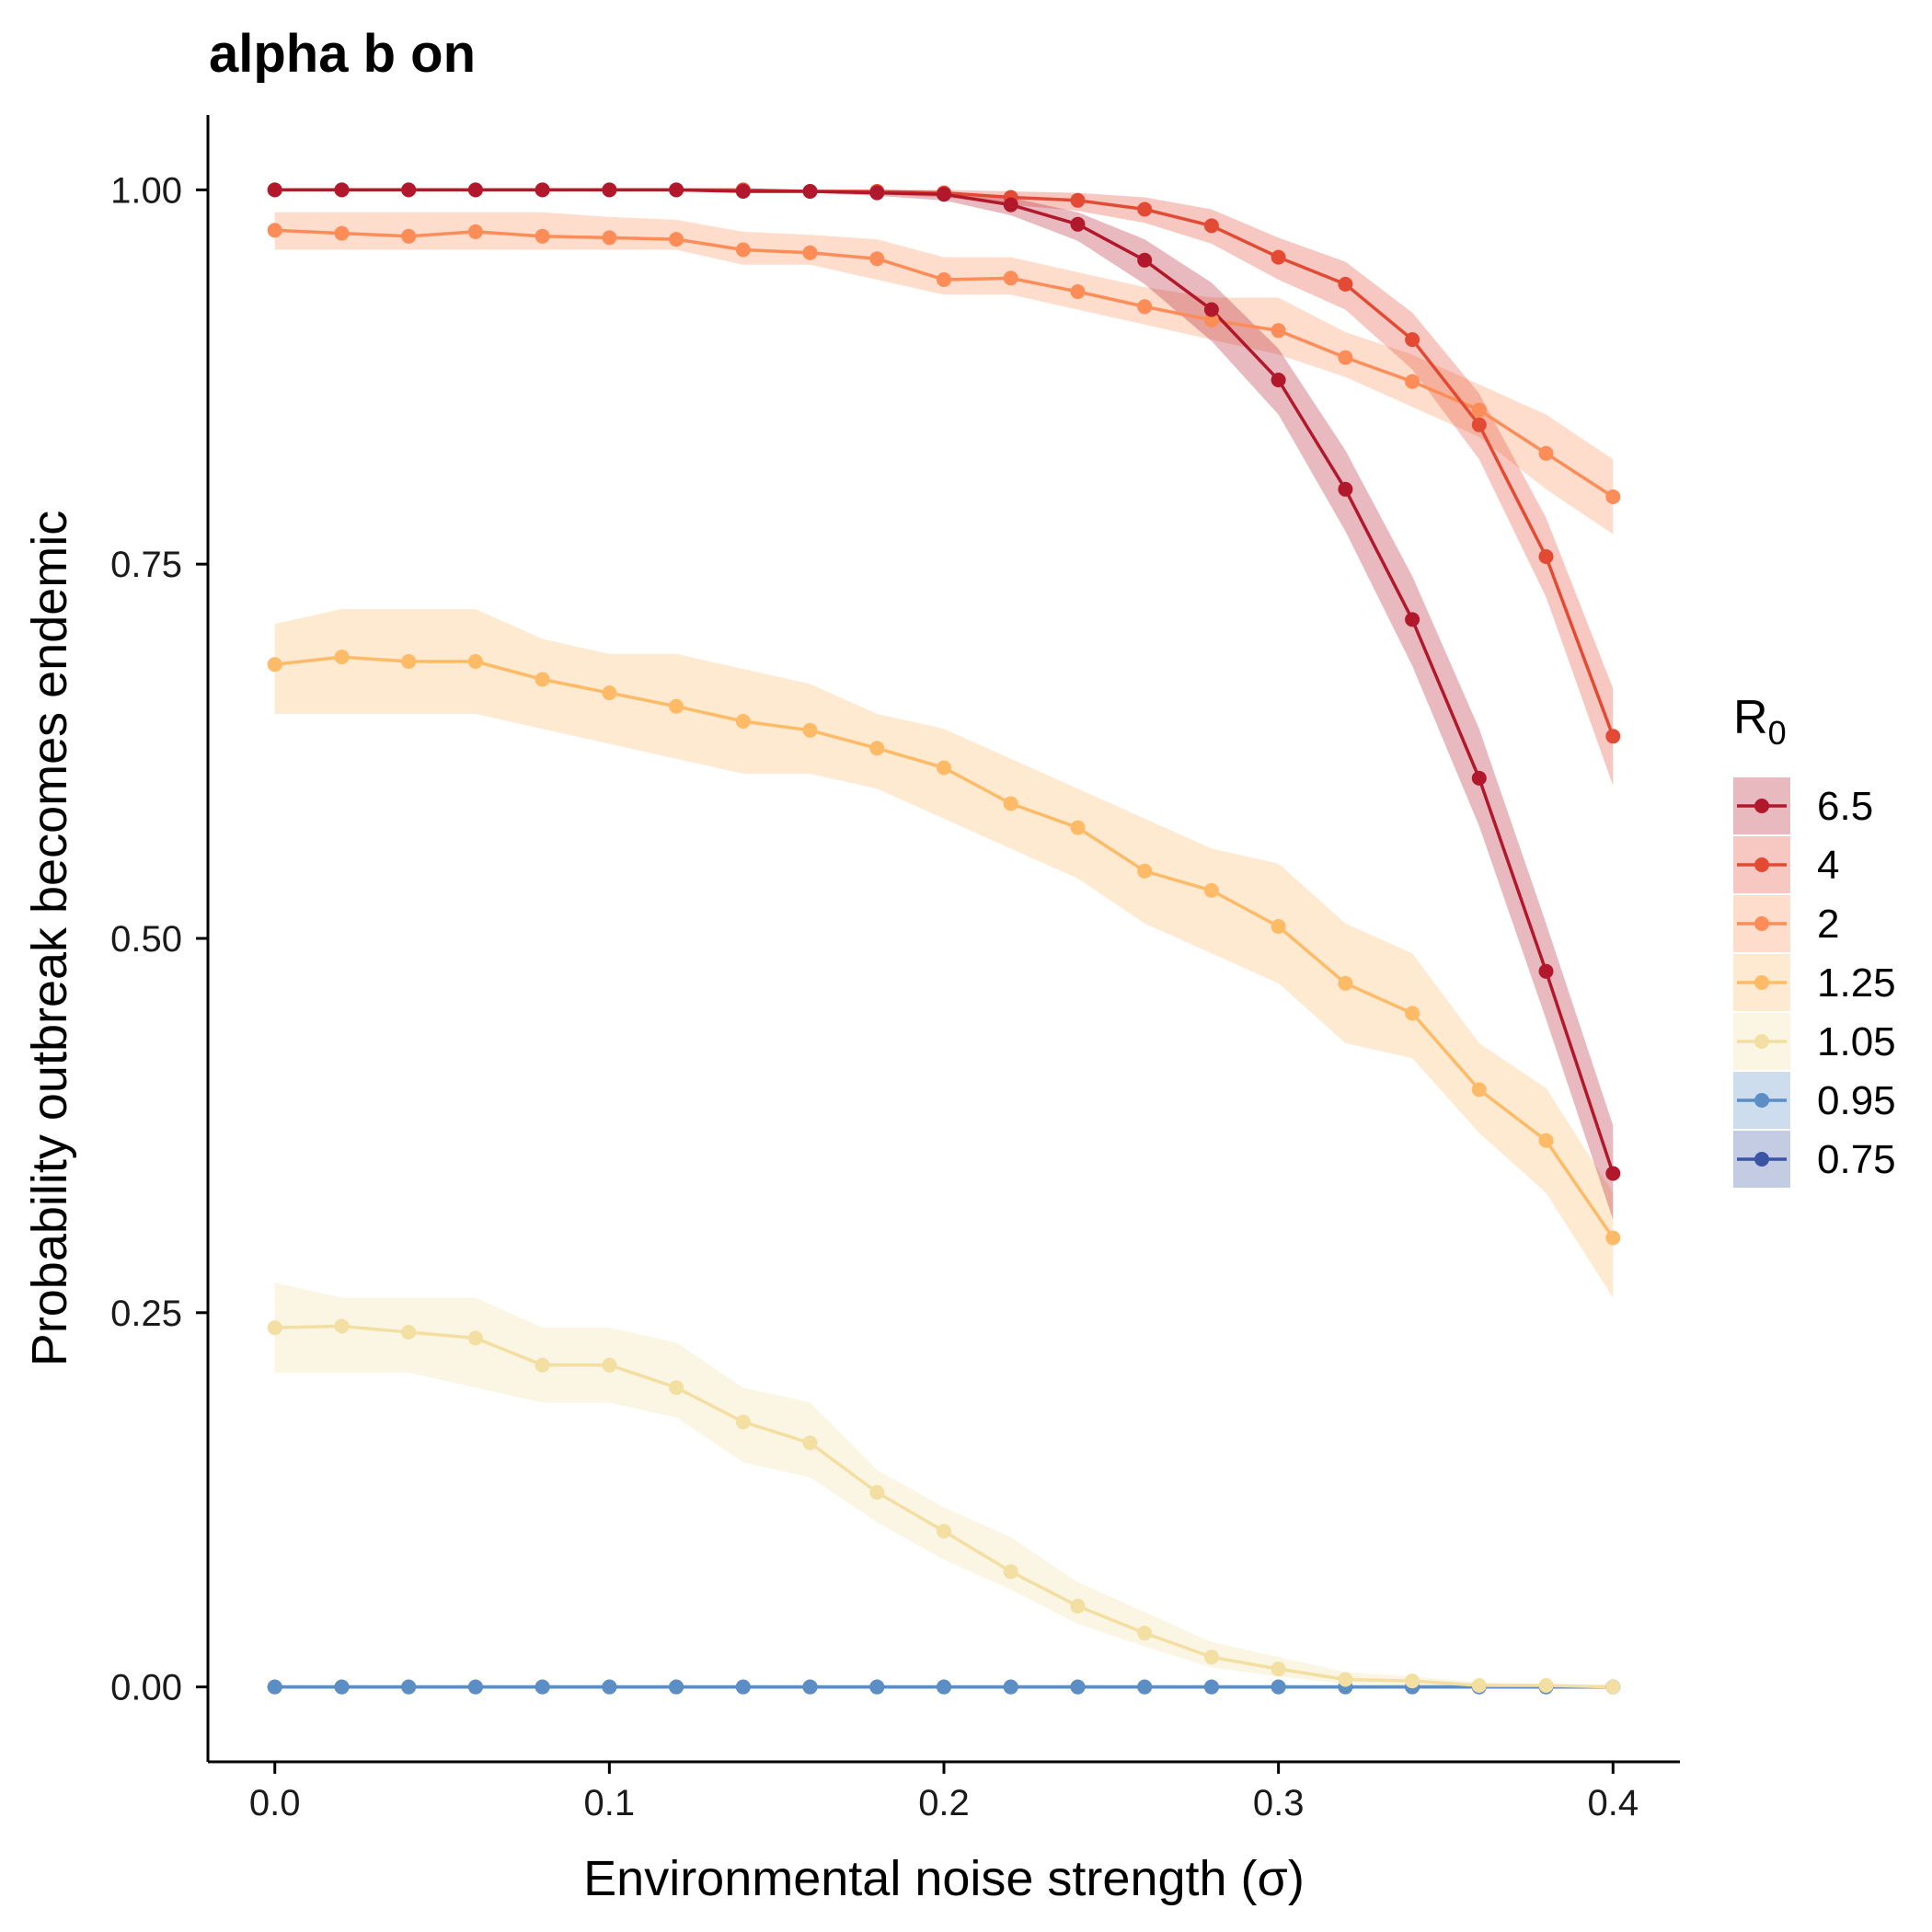 This screenshot has width=1932, height=1932. I want to click on legend: R0 6.5 4 2 1.25 1.05 0.95 0.75, so click(1814, 939).